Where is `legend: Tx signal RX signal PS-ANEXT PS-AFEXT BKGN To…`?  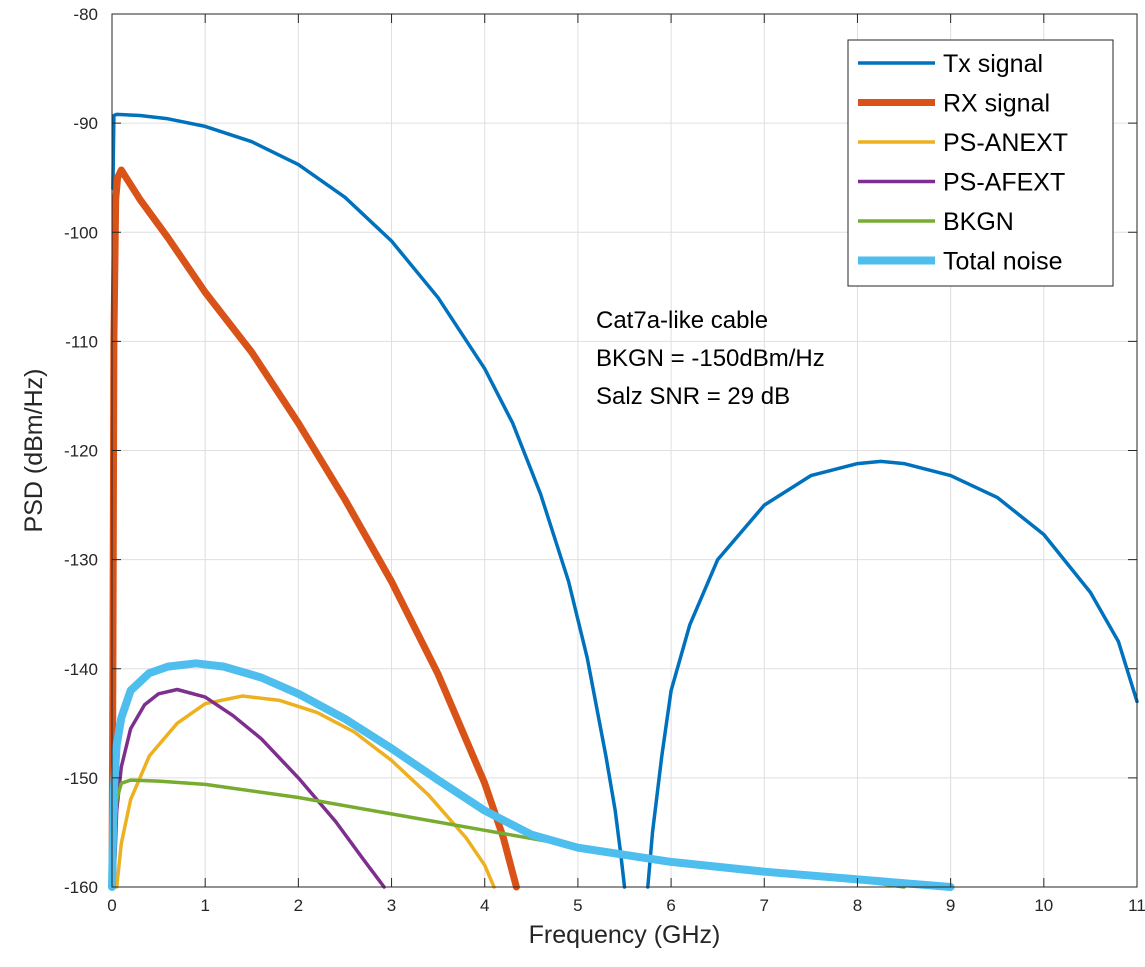
legend: Tx signal RX signal PS-ANEXT PS-AFEXT BKGN To… is located at coordinates (980, 163).